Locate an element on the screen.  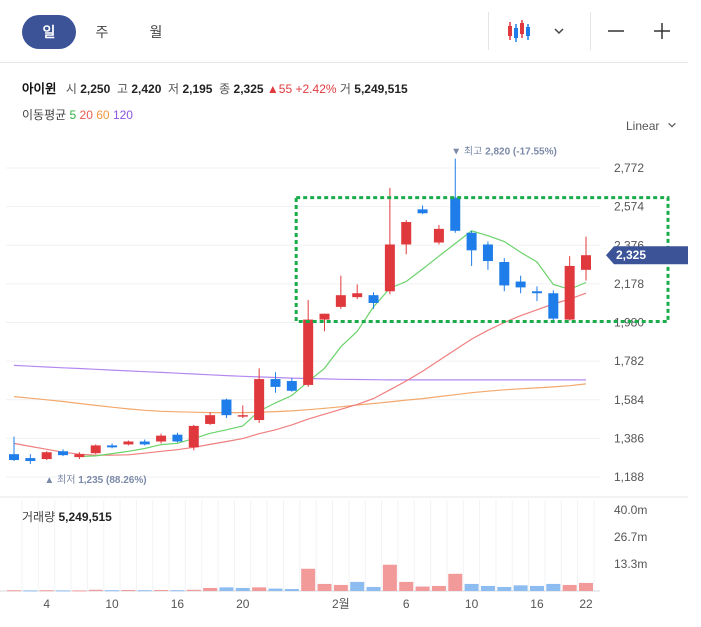
max-price-value: 2,820 (-17.55%) is located at coordinates (521, 152).